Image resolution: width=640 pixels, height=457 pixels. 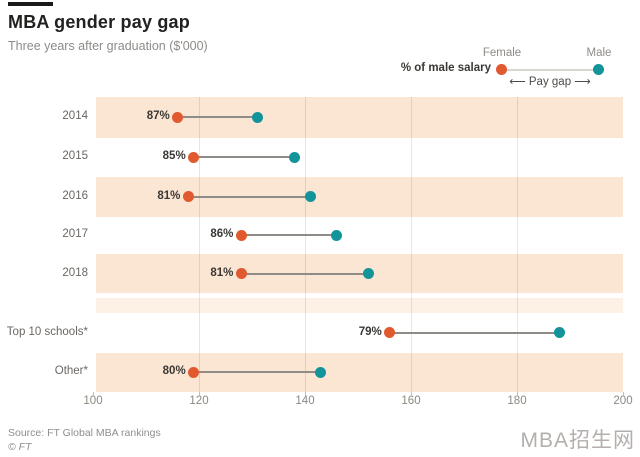 What do you see at coordinates (158, 116) in the screenshot?
I see `pct-of-male-salary-label: 87%` at bounding box center [158, 116].